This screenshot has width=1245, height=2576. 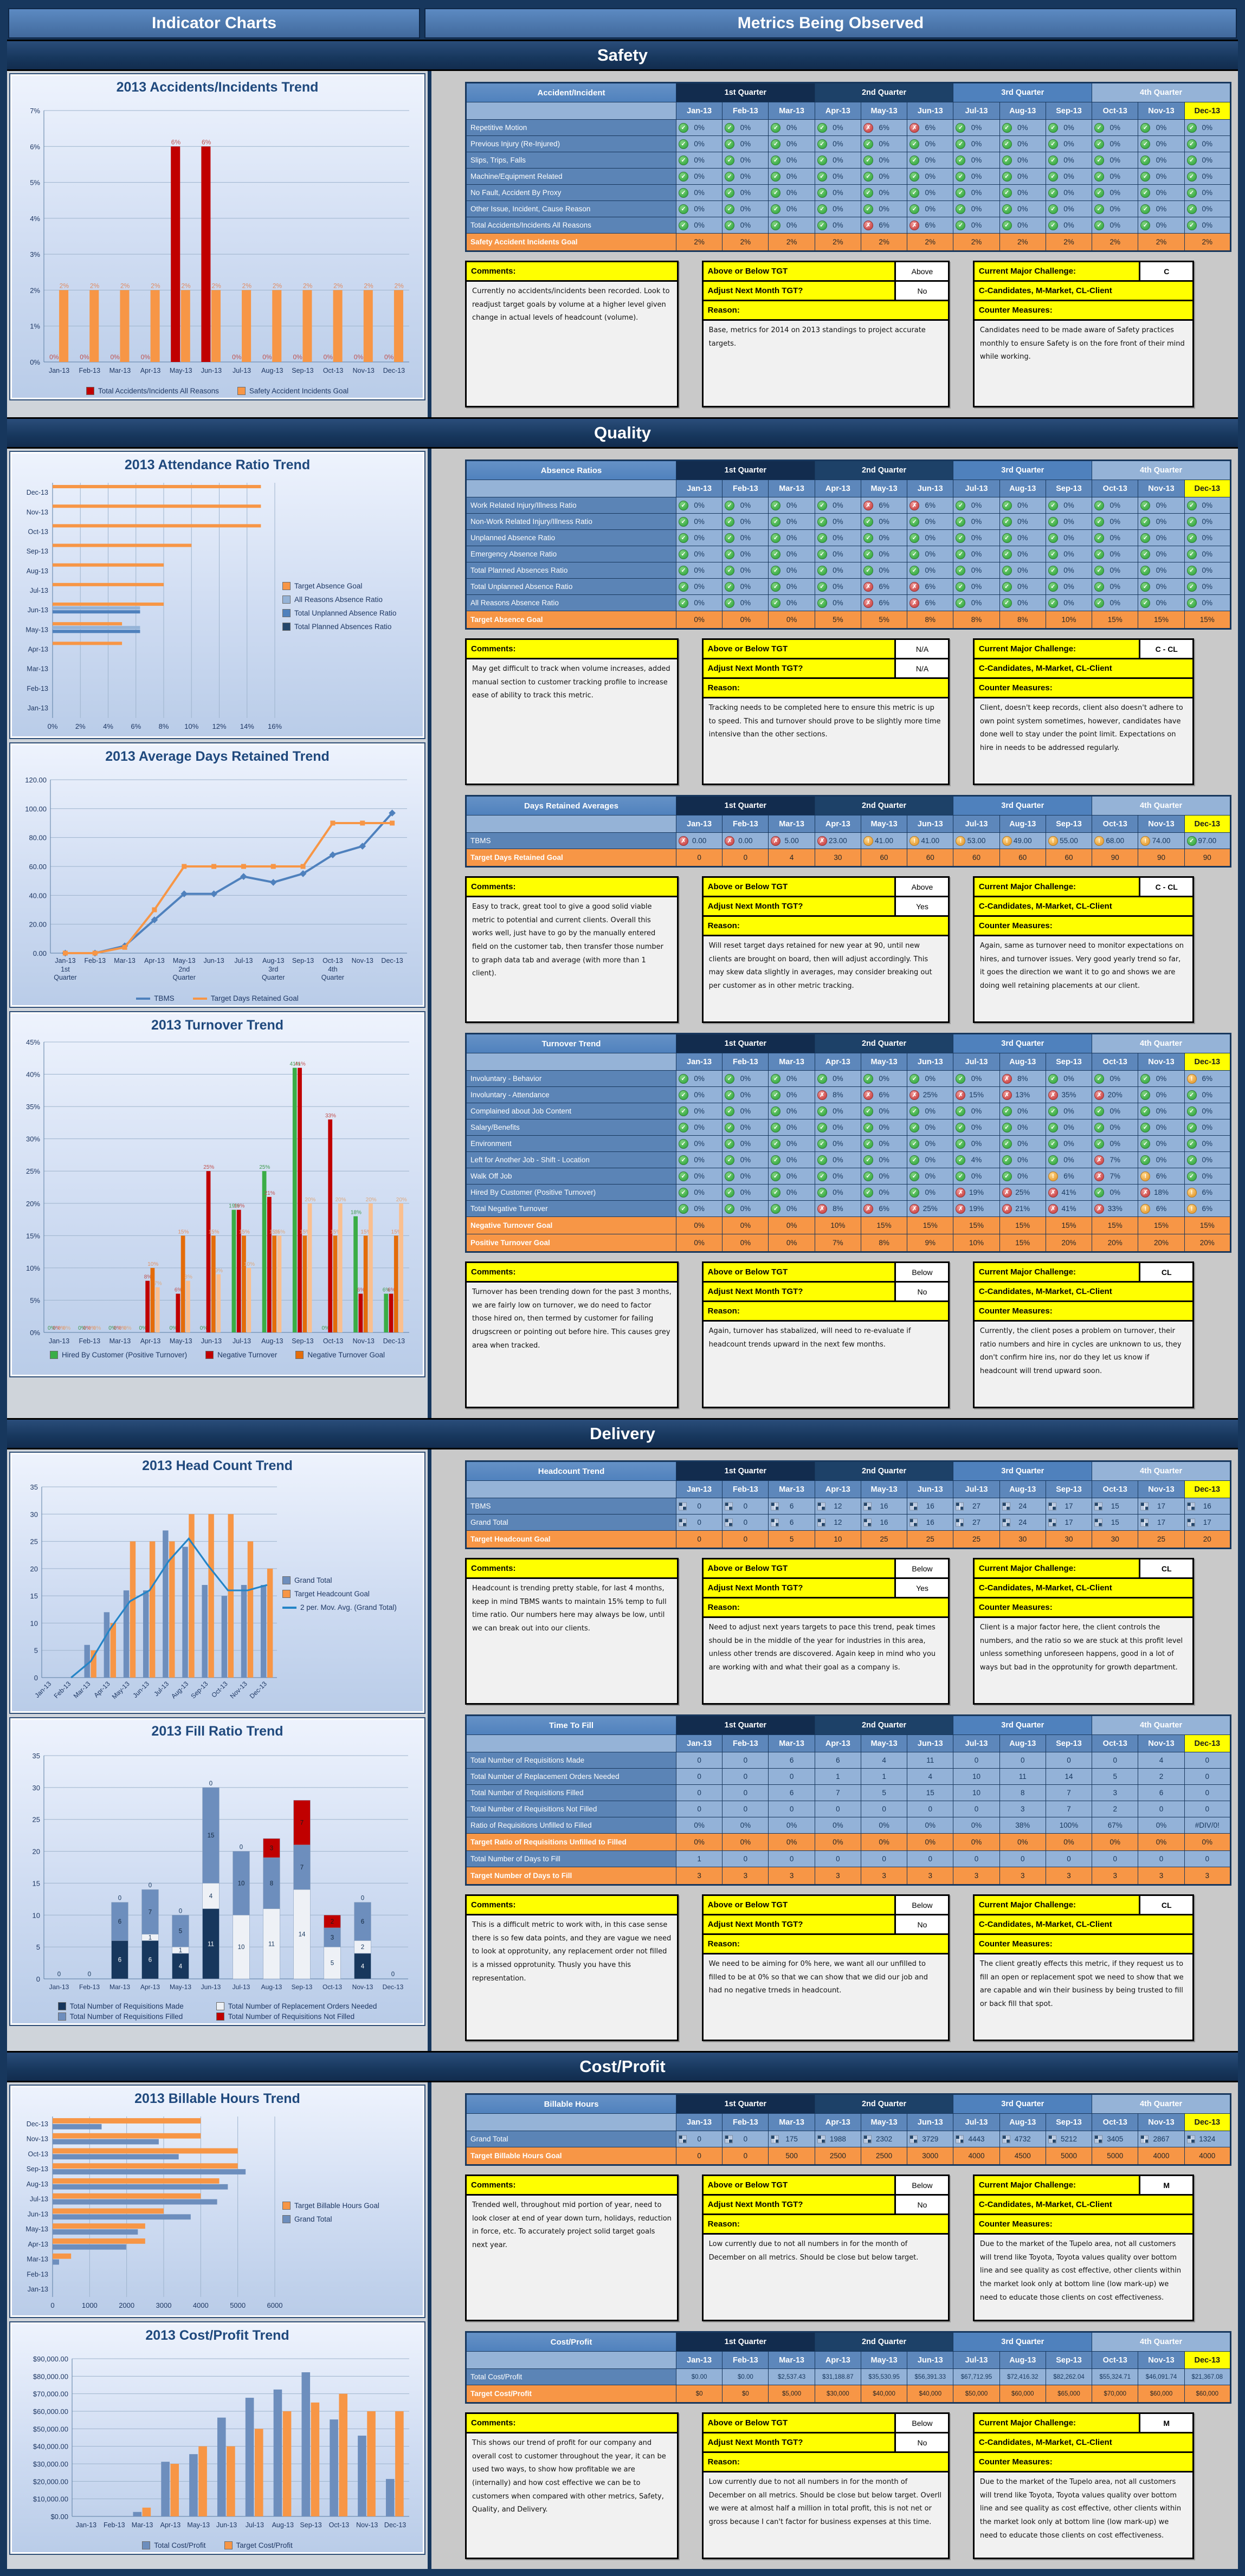 I want to click on cell-value: 4000, so click(x=1207, y=2156).